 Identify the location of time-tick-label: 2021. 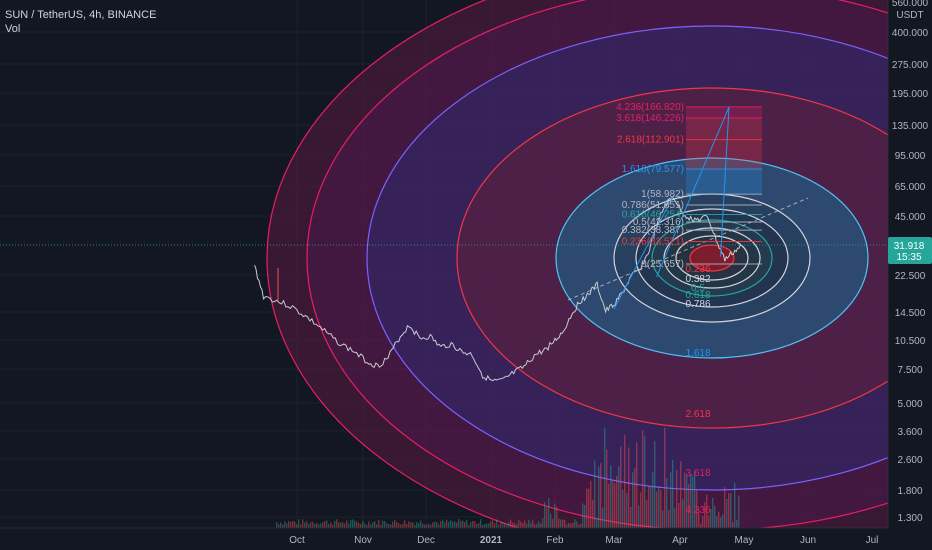
(491, 540).